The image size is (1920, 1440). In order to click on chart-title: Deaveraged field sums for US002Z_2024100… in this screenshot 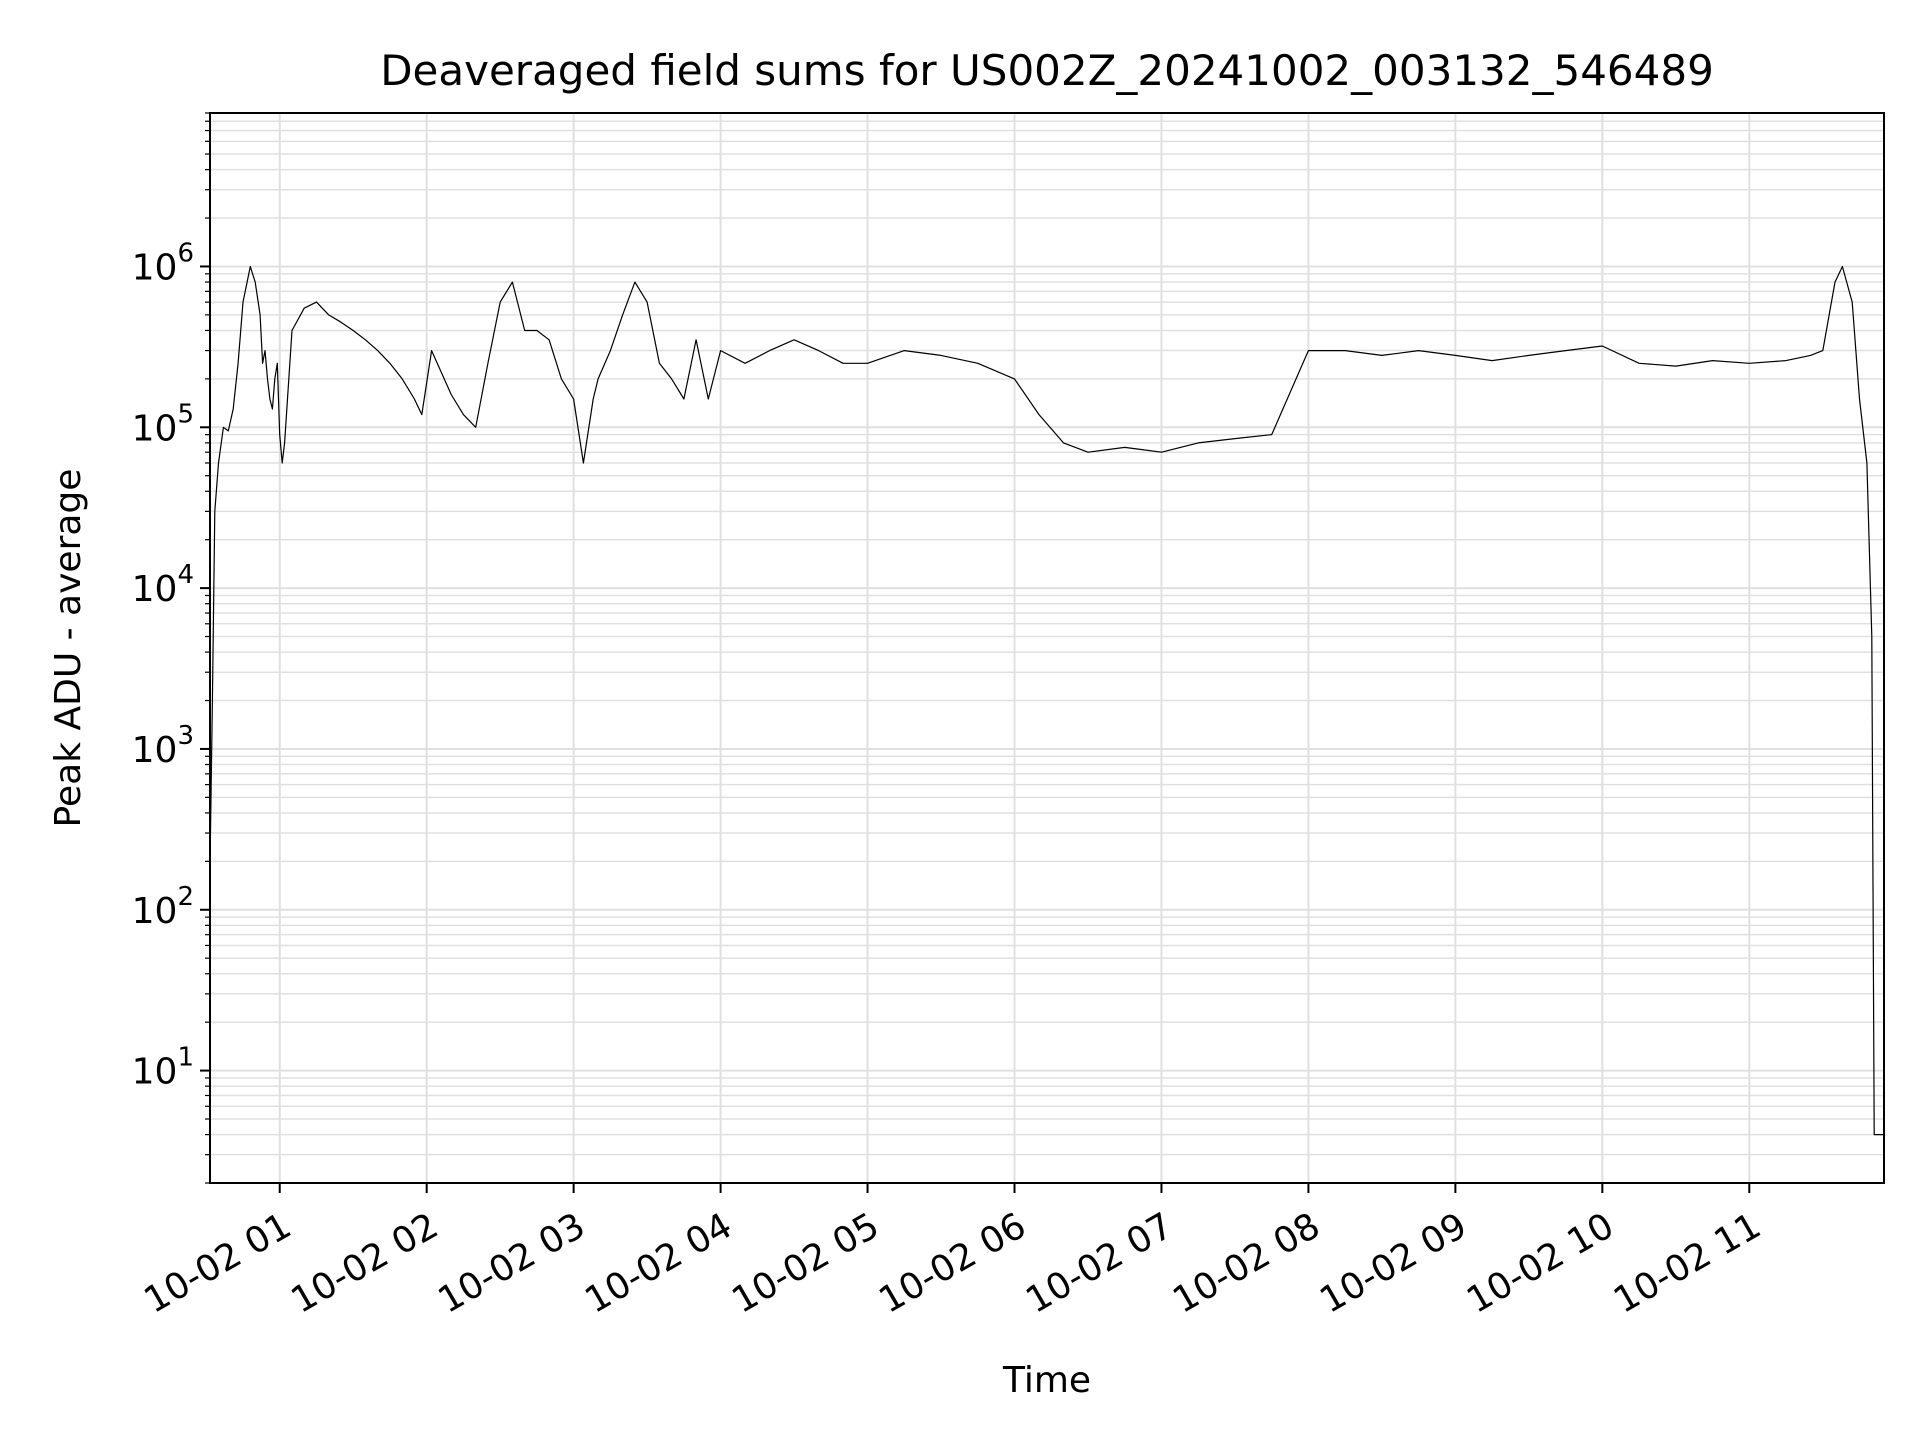, I will do `click(1047, 70)`.